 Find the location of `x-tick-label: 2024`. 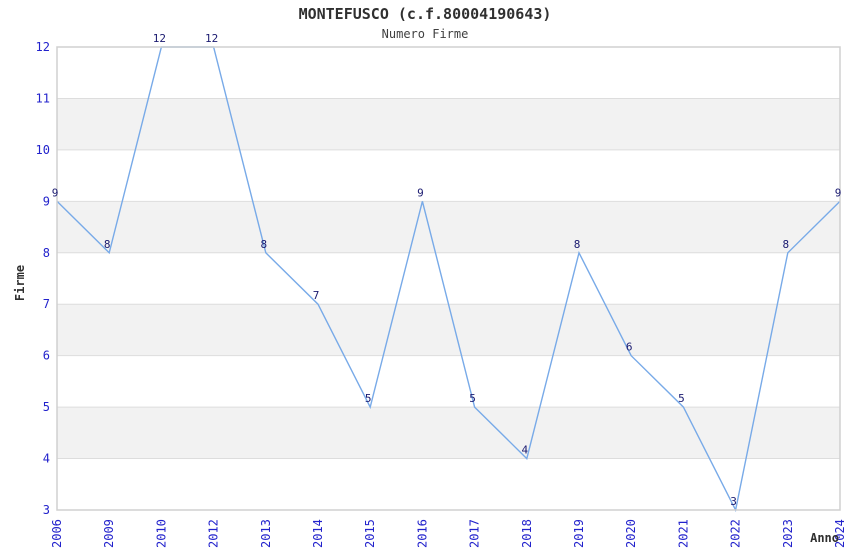

x-tick-label: 2024 is located at coordinates (840, 533).